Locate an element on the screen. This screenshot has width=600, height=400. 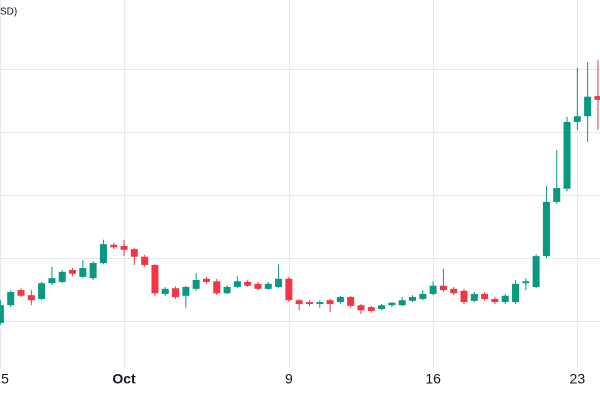
x-tick-label: 9 is located at coordinates (289, 379).